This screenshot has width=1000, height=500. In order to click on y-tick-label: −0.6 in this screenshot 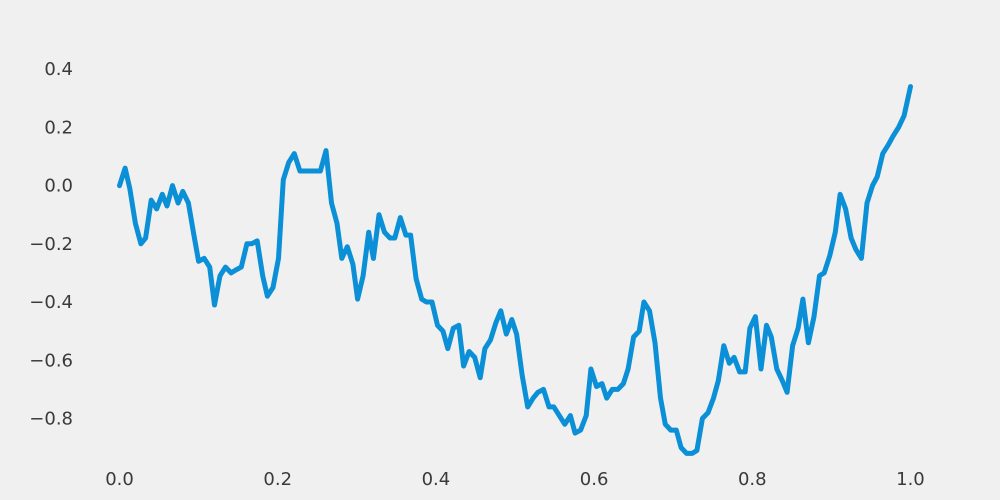, I will do `click(51, 360)`.